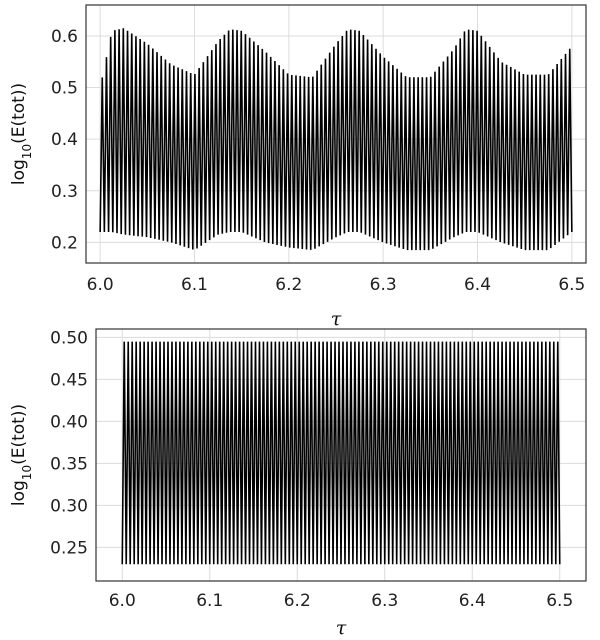 The image size is (600, 640). Describe the element at coordinates (64, 192) in the screenshot. I see `y-tick-label: 0.3` at that location.